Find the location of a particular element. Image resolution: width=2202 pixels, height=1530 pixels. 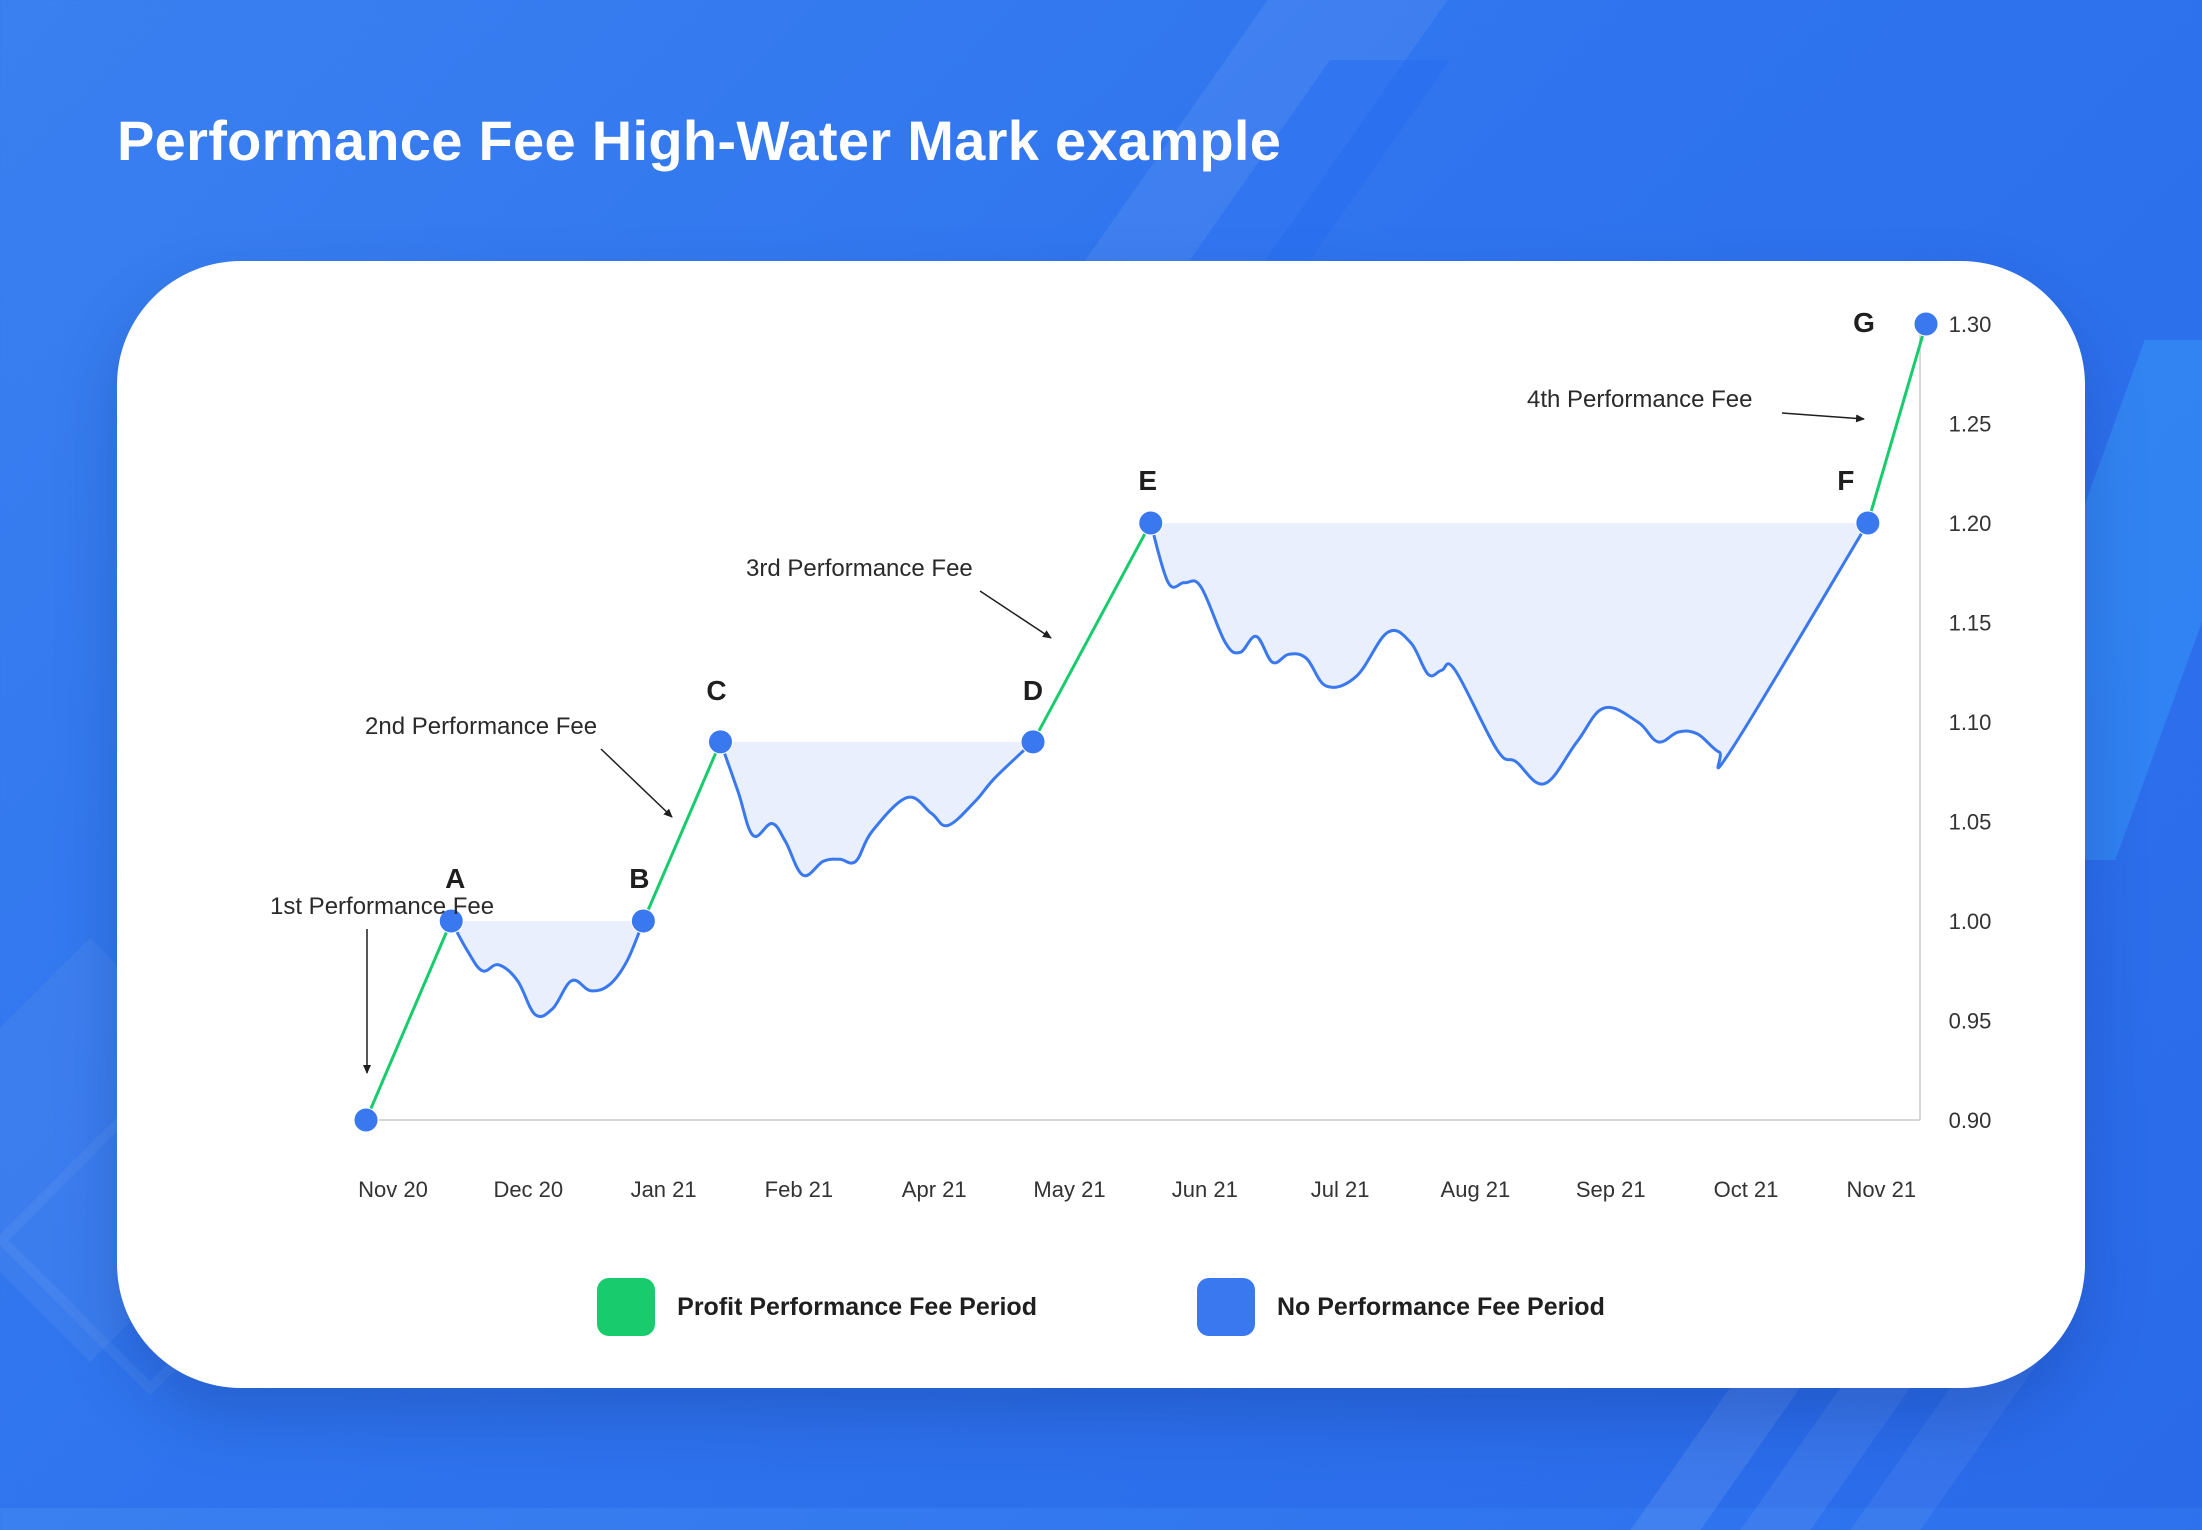

y-tick-label: 1.15 is located at coordinates (1970, 623).